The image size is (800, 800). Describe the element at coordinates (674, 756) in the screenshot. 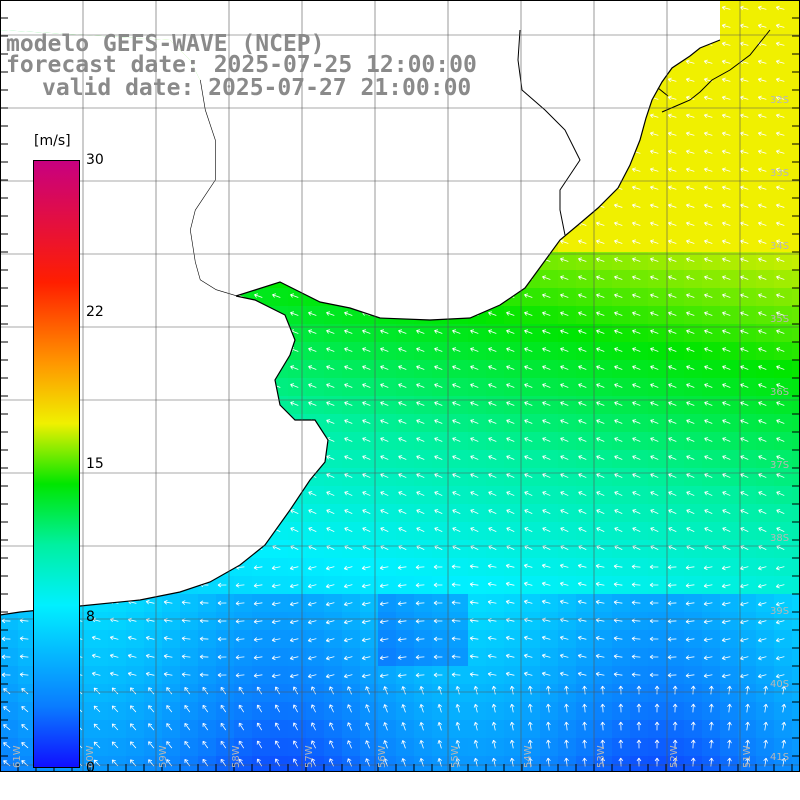

I see `lon-label: 52W` at that location.